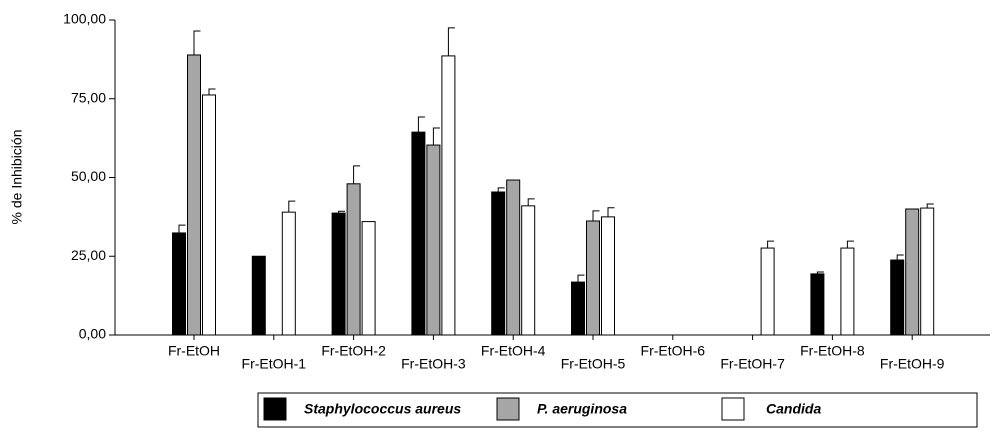  What do you see at coordinates (88, 176) in the screenshot?
I see `y-tick-label: 50,00` at bounding box center [88, 176].